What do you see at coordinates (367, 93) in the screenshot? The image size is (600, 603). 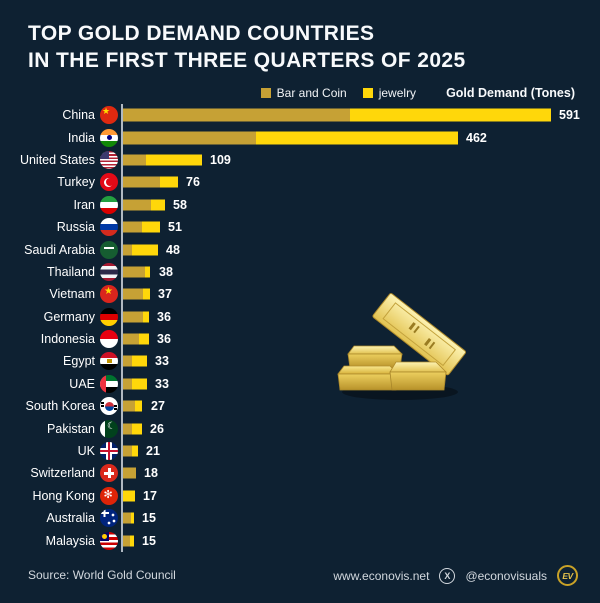 I see `jewelry-swatch-icon` at bounding box center [367, 93].